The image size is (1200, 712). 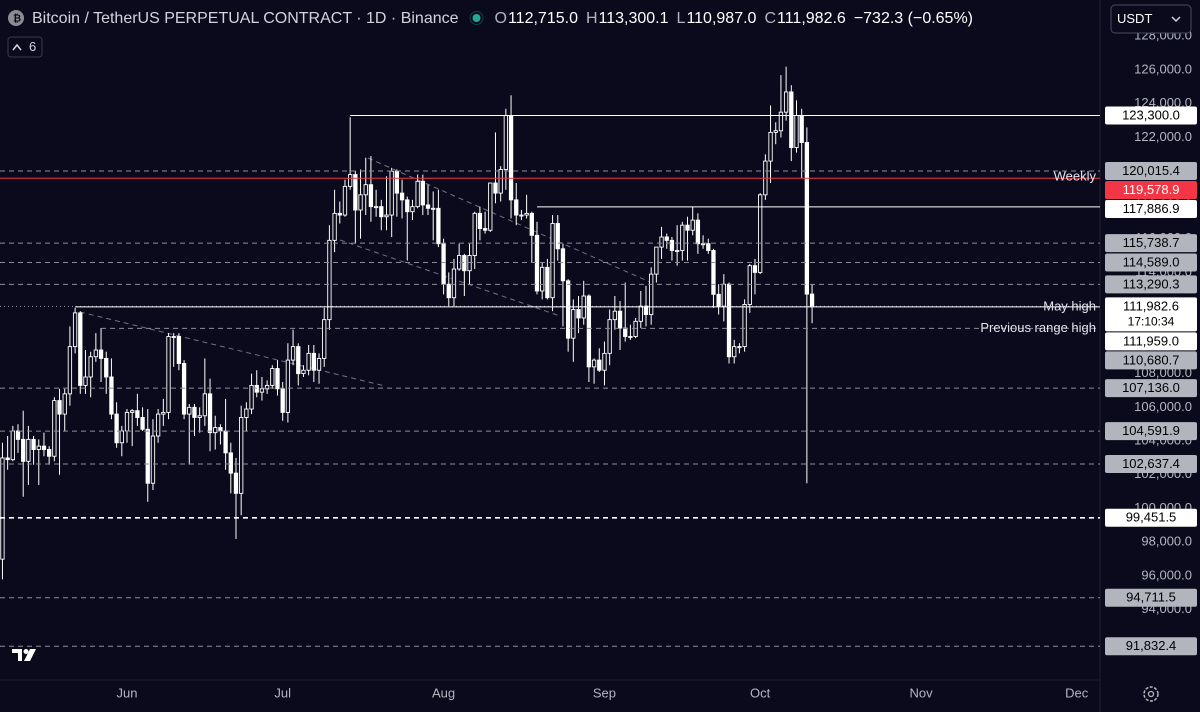 I want to click on price-box-label: 107,136.0, so click(x=1151, y=387).